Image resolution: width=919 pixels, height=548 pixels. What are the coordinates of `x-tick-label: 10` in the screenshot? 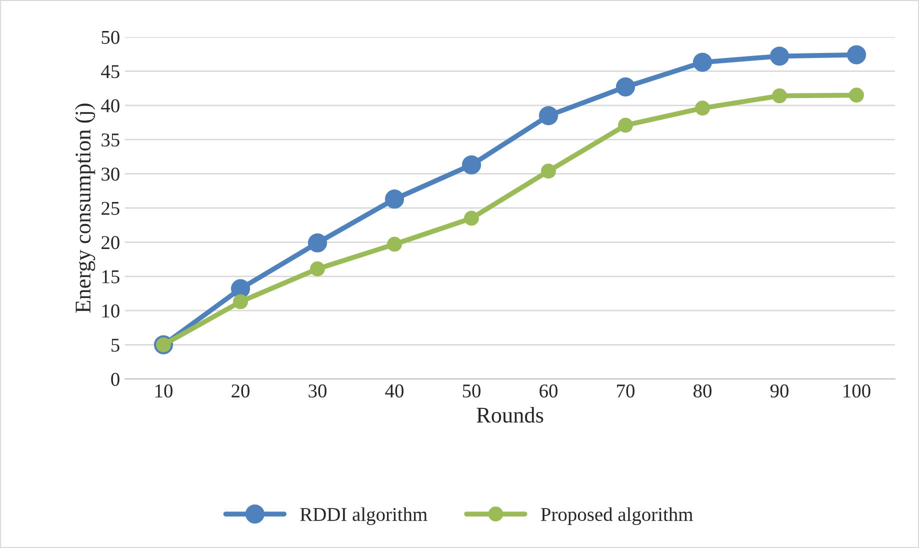 It's located at (163, 391).